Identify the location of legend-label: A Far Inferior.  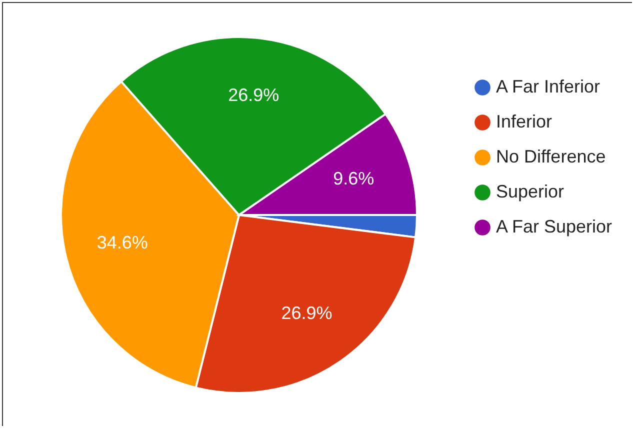
(548, 86).